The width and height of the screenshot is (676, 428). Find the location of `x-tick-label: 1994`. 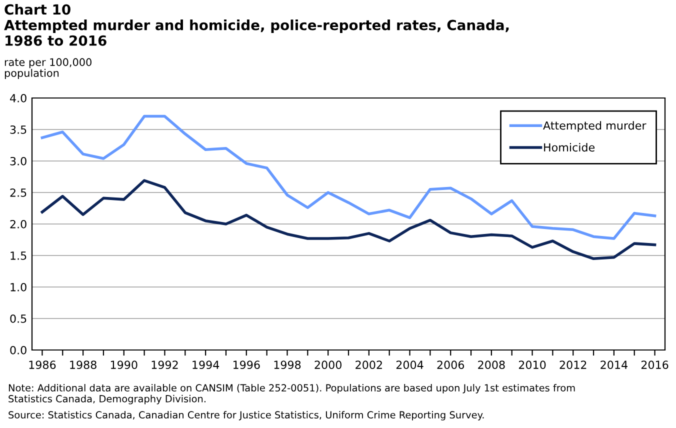

x-tick-label: 1994 is located at coordinates (206, 365).